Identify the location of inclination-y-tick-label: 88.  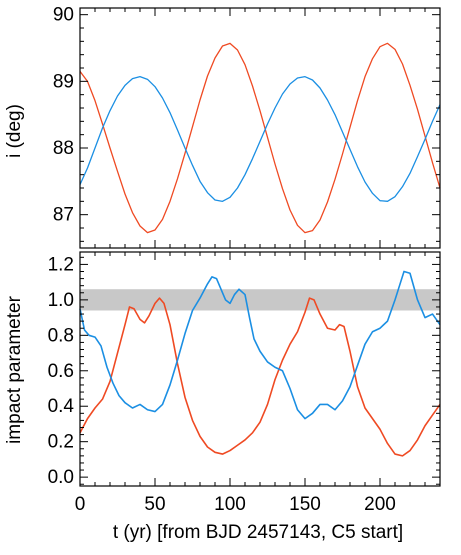
(63, 148).